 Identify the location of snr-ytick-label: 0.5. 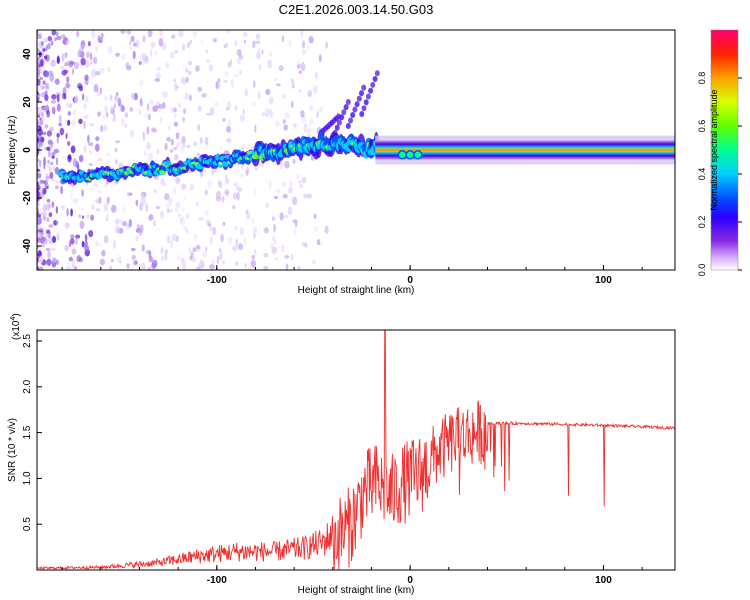
(27, 524).